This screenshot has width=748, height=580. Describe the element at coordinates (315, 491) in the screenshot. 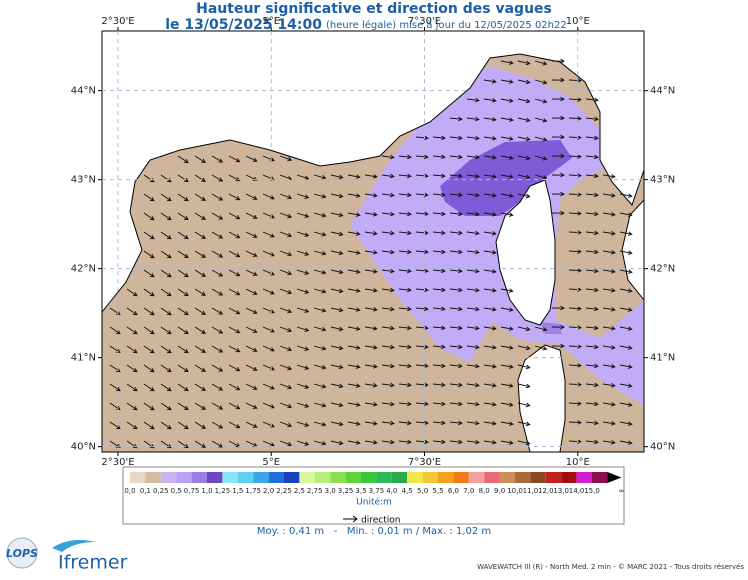

I see `colorbar-label: 2,75` at that location.